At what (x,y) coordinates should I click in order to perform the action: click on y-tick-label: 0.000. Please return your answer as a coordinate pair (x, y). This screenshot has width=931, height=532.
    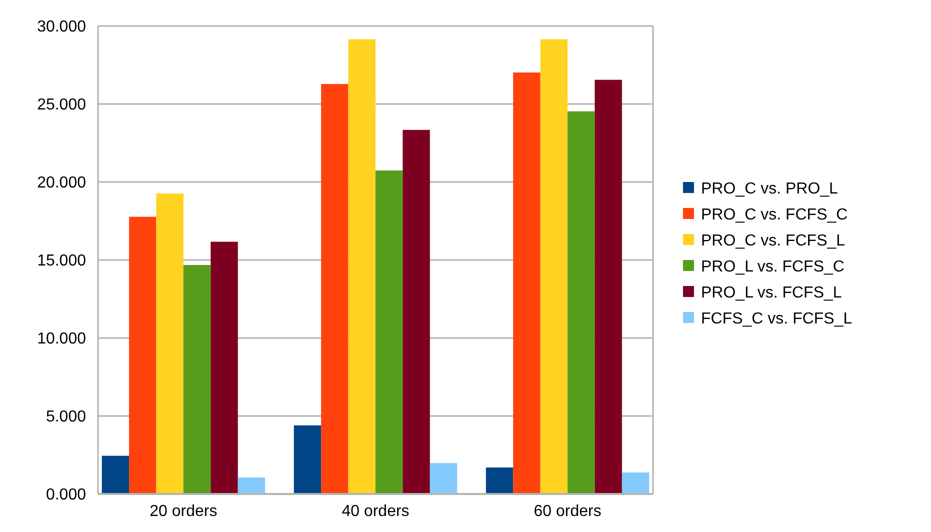
    Looking at the image, I should click on (66, 495).